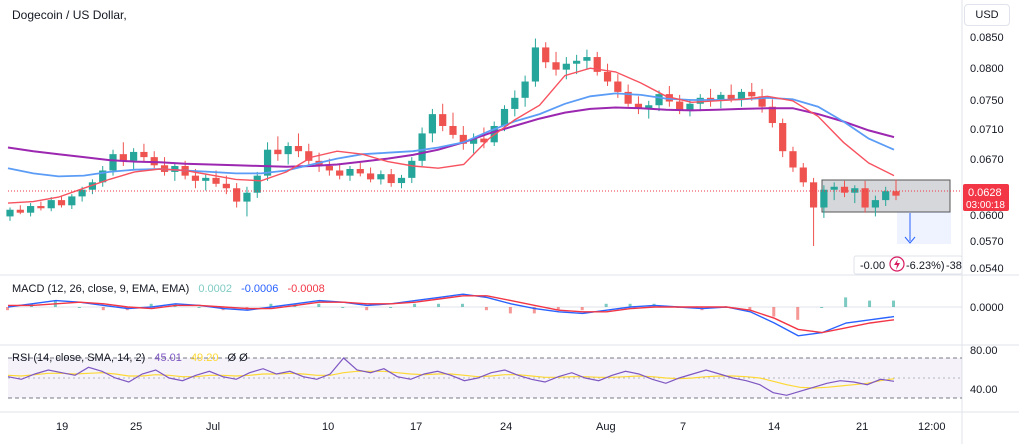 The image size is (1019, 444). I want to click on last-price-value: 0.0628, so click(985, 193).